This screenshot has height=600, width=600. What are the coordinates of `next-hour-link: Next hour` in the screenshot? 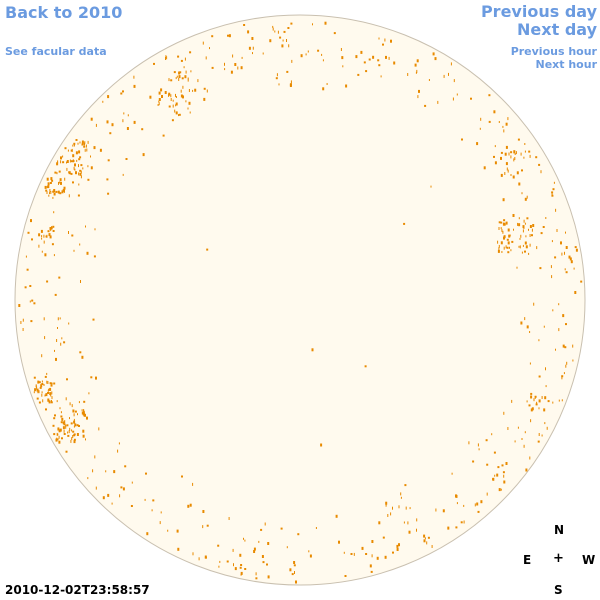 It's located at (566, 64).